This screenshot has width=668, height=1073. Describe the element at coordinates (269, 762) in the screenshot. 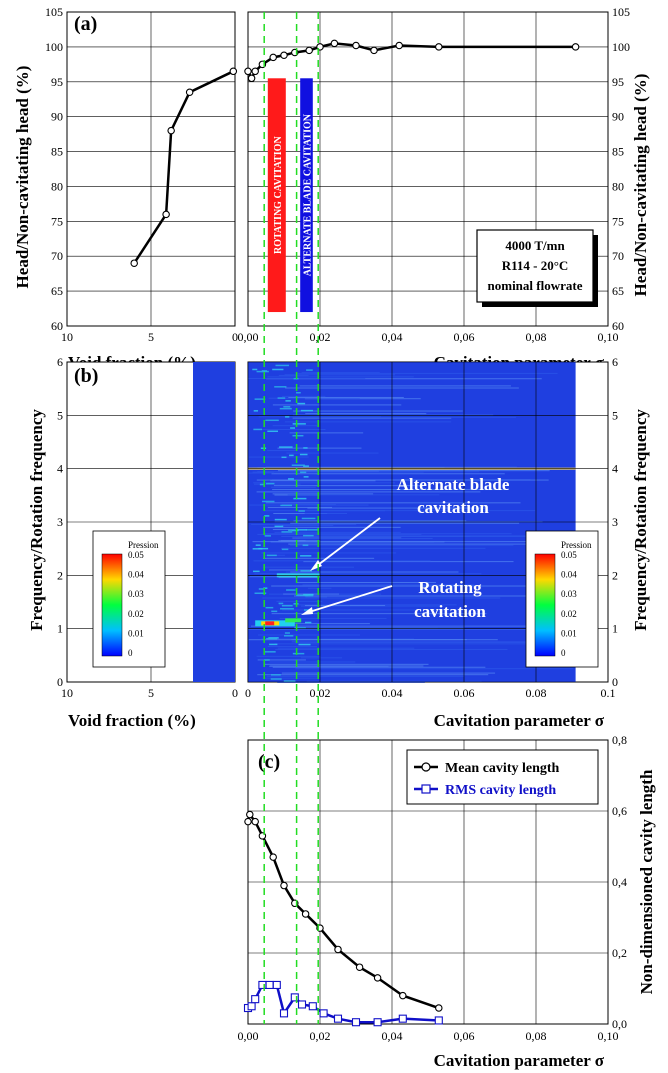

I see `panel-c-label: (c)` at that location.